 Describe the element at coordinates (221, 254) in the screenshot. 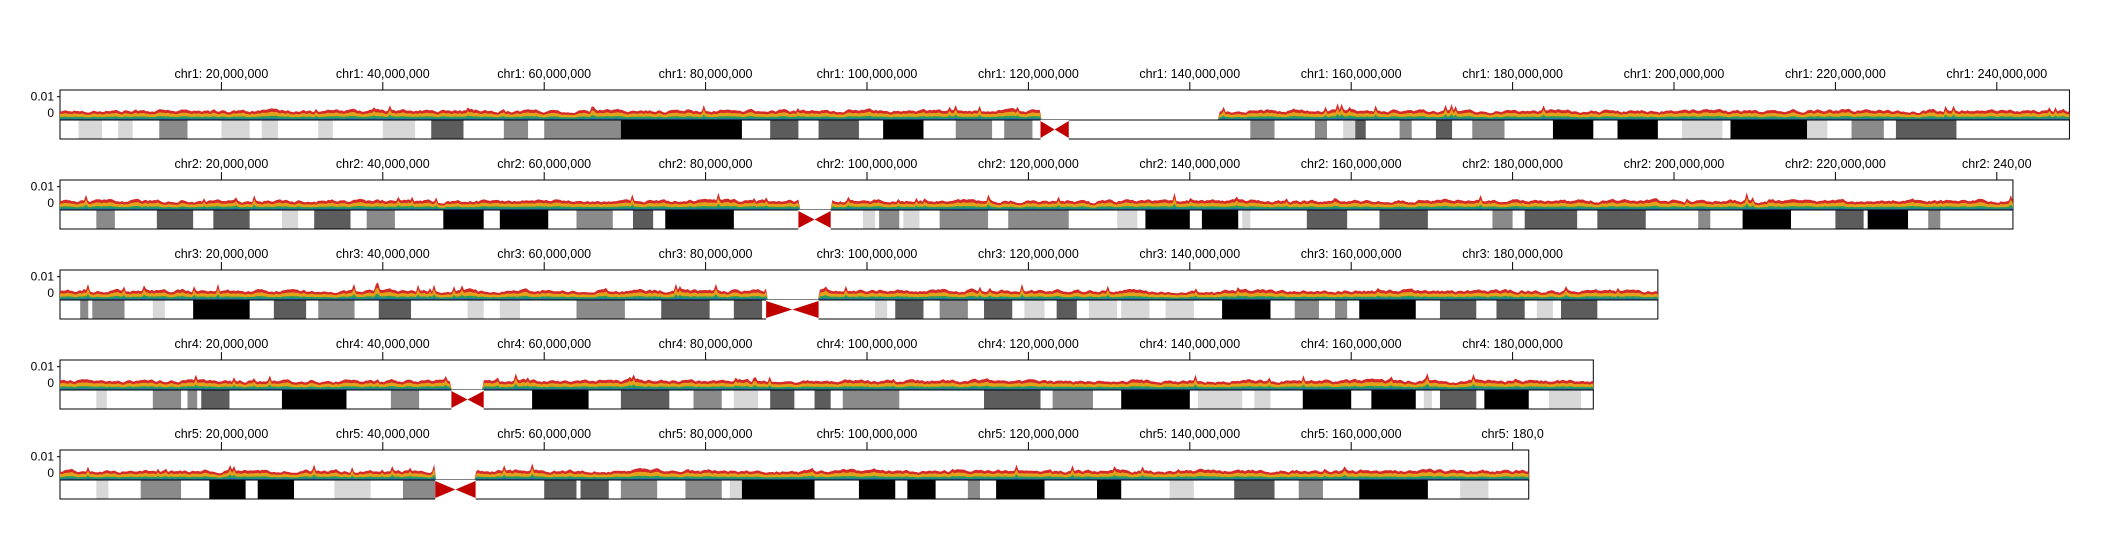

I see `tick-label: chr3: 20,000,000` at that location.